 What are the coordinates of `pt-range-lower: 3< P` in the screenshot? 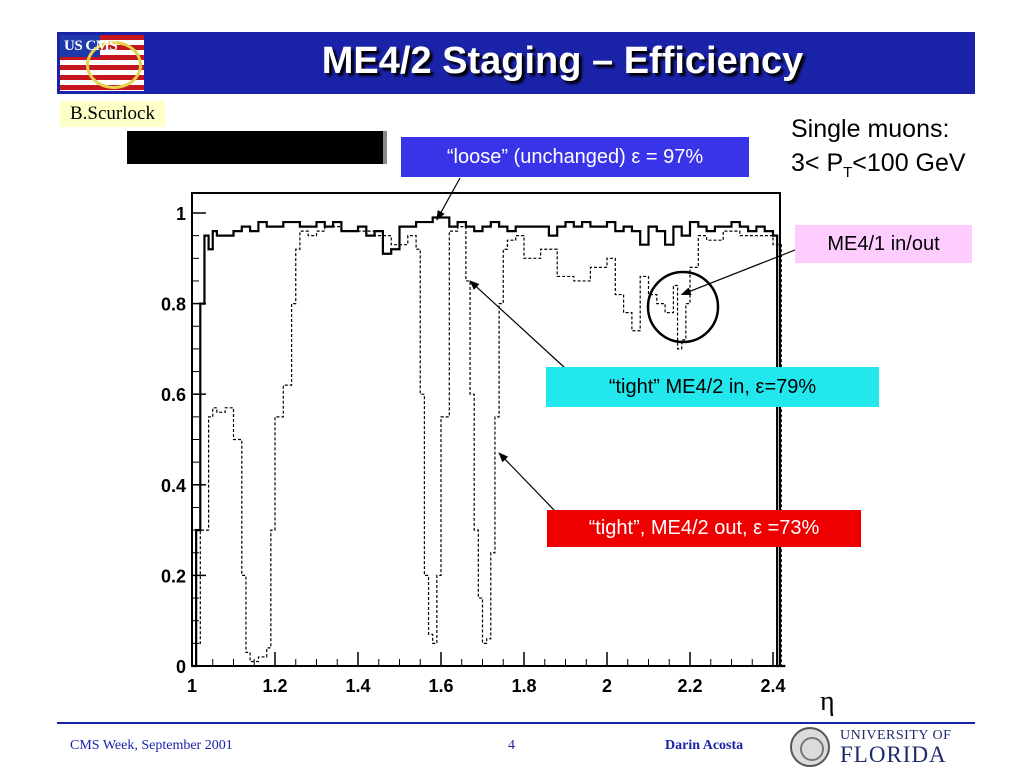 It's located at (817, 163).